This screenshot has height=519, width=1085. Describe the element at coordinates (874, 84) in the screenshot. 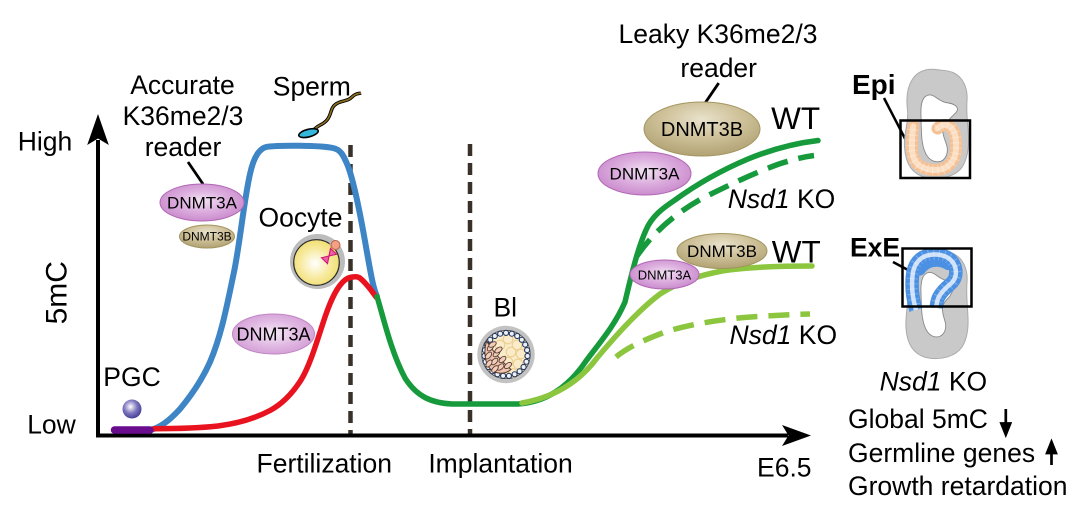

I see `svg-text: Epi` at that location.